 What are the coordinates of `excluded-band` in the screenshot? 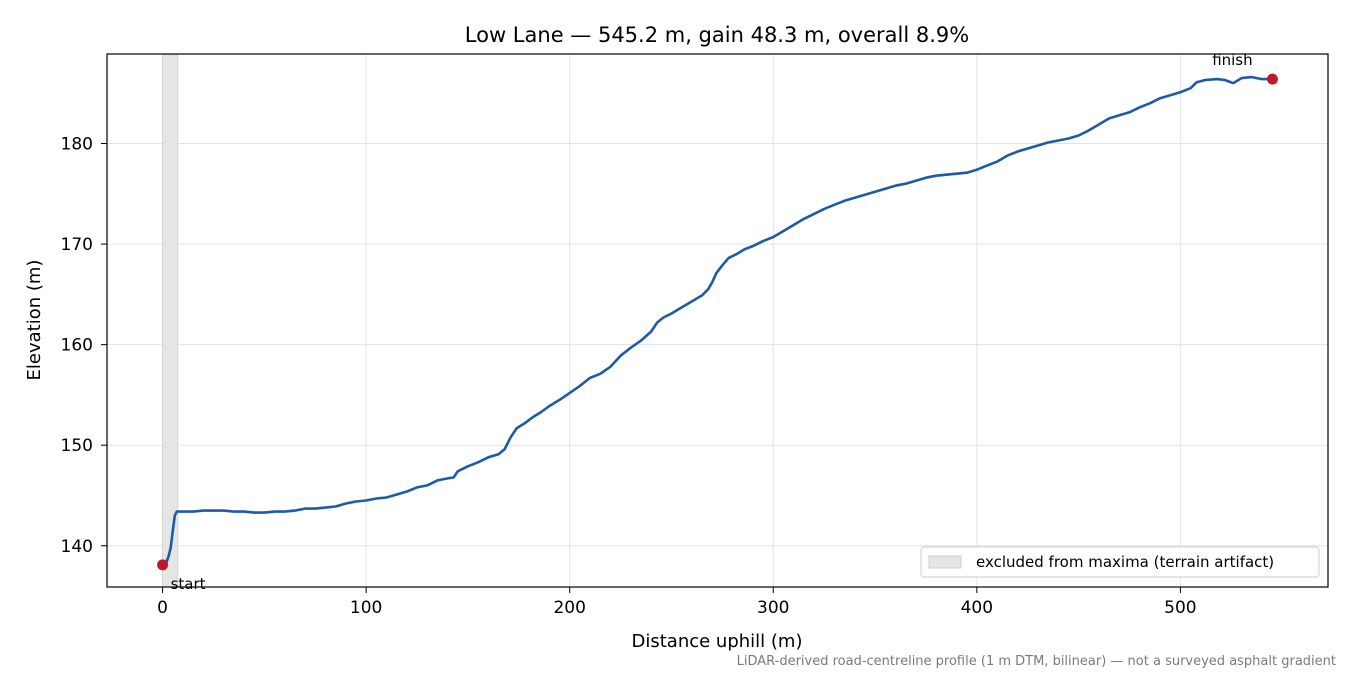 It's located at (170, 320).